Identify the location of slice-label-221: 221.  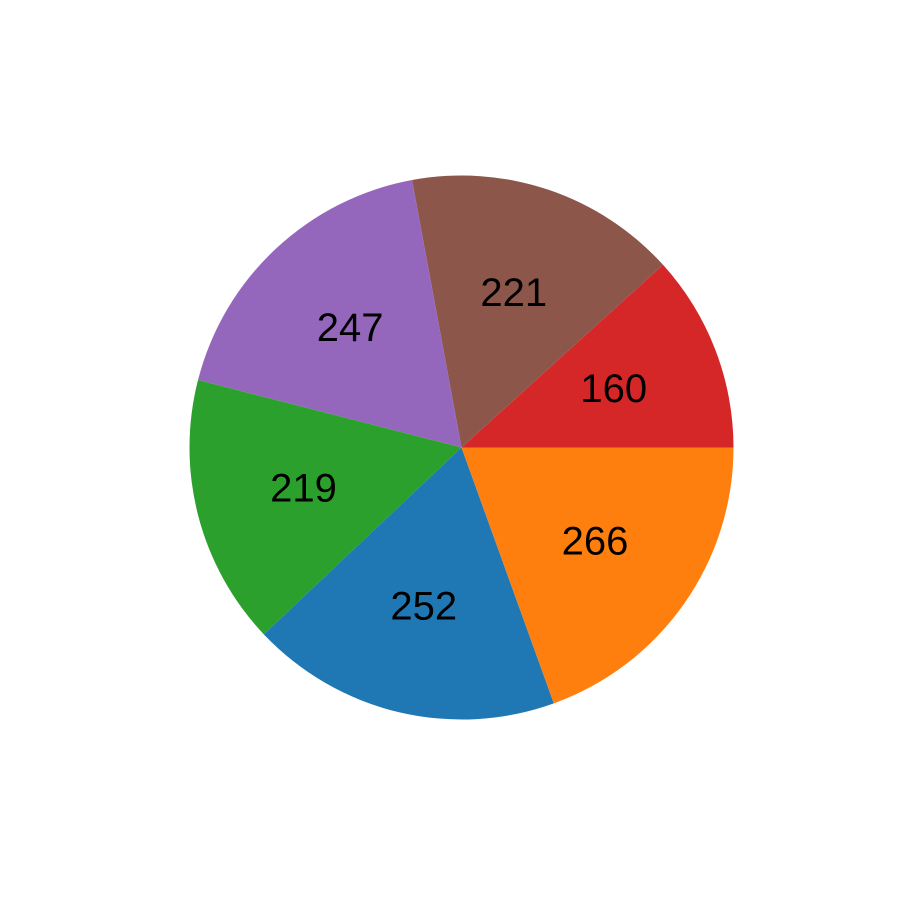
(513, 293).